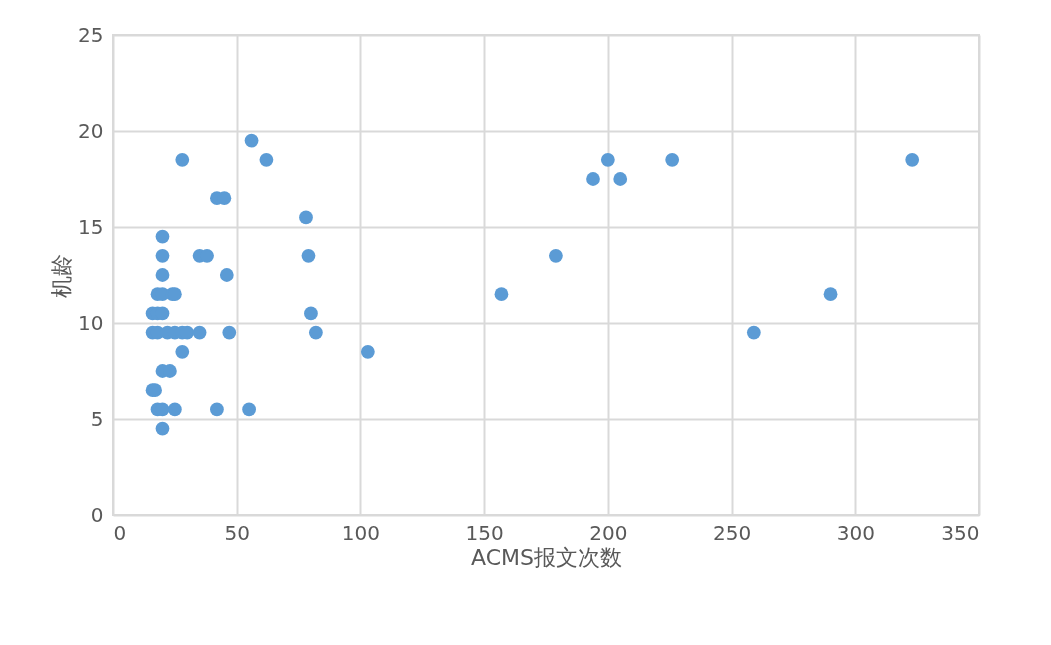 This screenshot has height=645, width=1051. Describe the element at coordinates (120, 532) in the screenshot. I see `x-tick-label: 0` at that location.